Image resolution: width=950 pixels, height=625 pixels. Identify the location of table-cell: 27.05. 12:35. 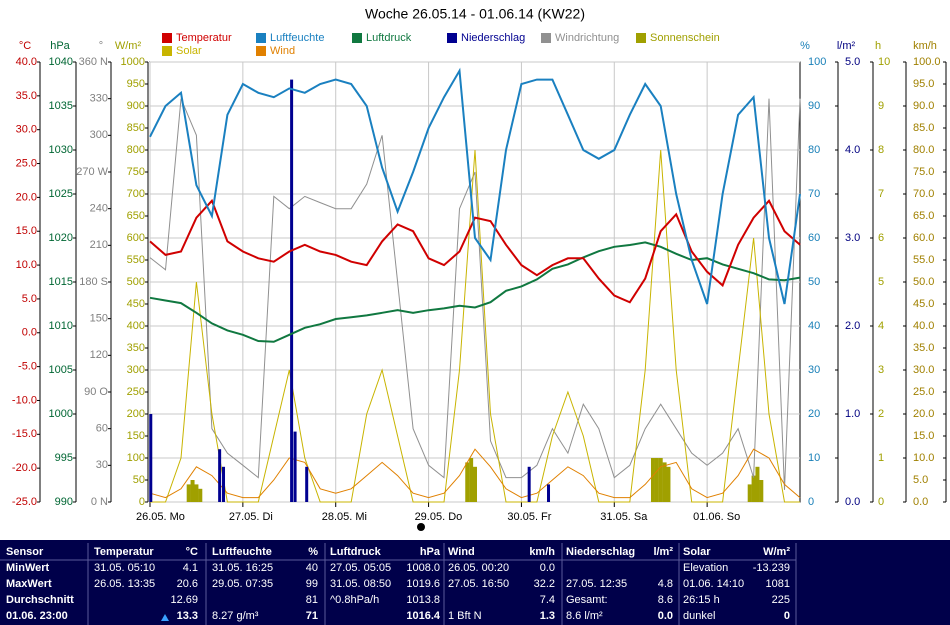
(596, 584).